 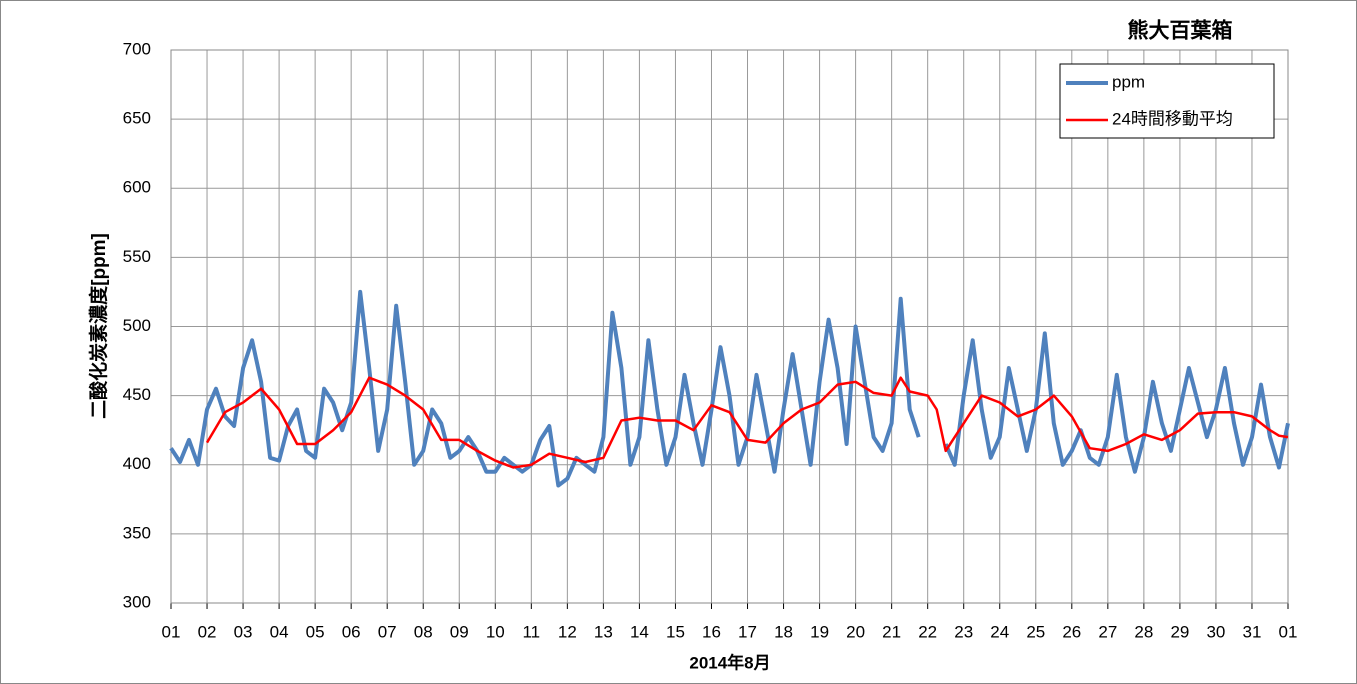 What do you see at coordinates (137, 118) in the screenshot?
I see `y-tick-label: 650` at bounding box center [137, 118].